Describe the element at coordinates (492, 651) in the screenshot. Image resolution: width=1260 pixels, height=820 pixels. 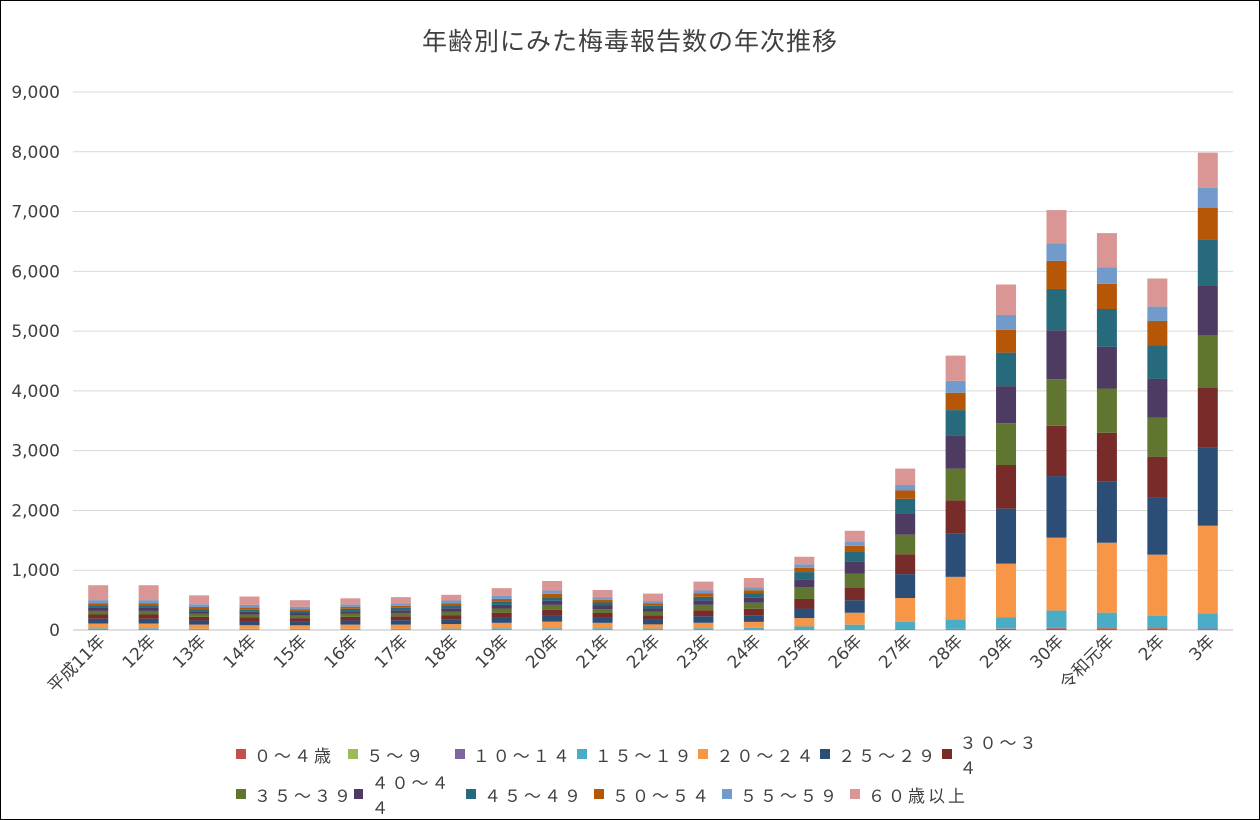
I see `x-tick-label: 19年` at that location.